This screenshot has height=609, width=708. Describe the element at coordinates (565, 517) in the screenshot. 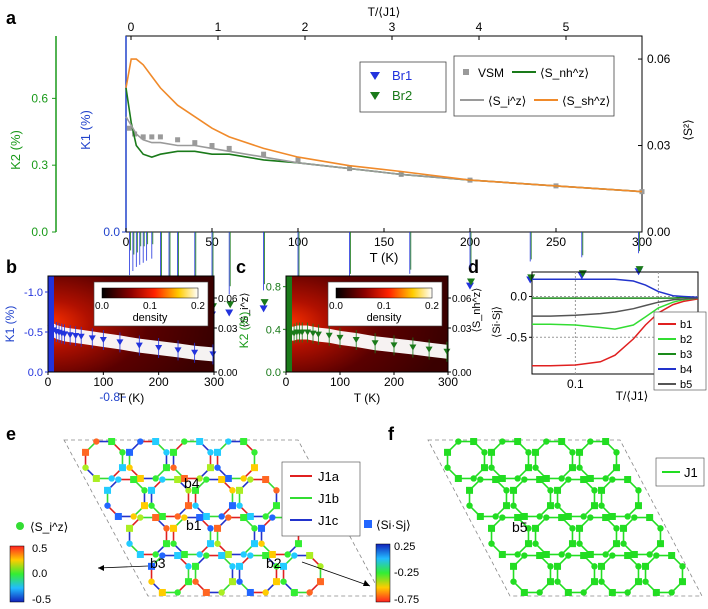

I see `lattice-f` at that location.